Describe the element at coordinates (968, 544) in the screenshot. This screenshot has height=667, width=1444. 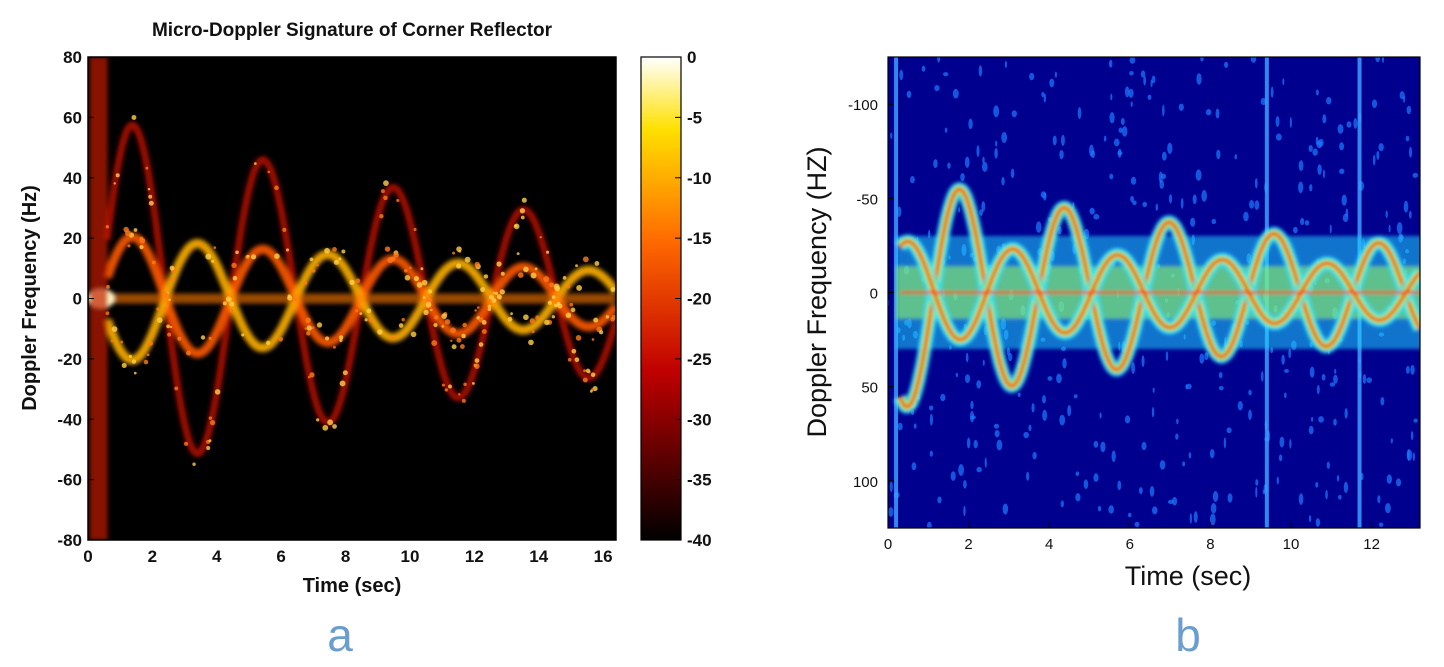
I see `chart-b-xtick-label: 2` at that location.